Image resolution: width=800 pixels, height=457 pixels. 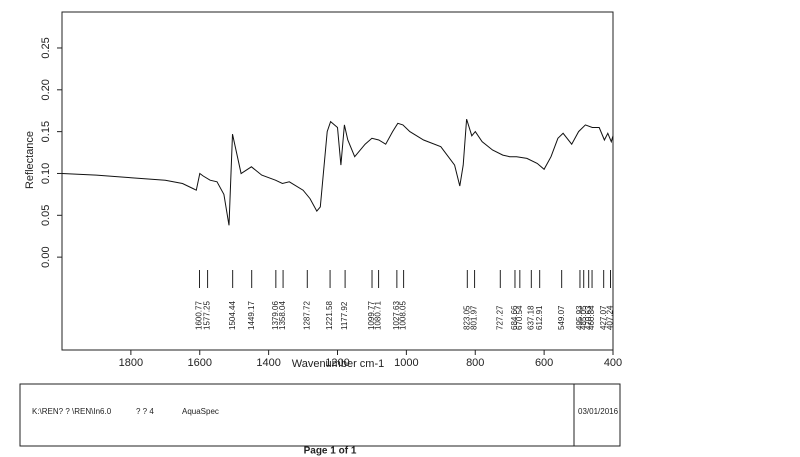 What do you see at coordinates (46, 131) in the screenshot?
I see `y-tick-label: 0.15` at bounding box center [46, 131].